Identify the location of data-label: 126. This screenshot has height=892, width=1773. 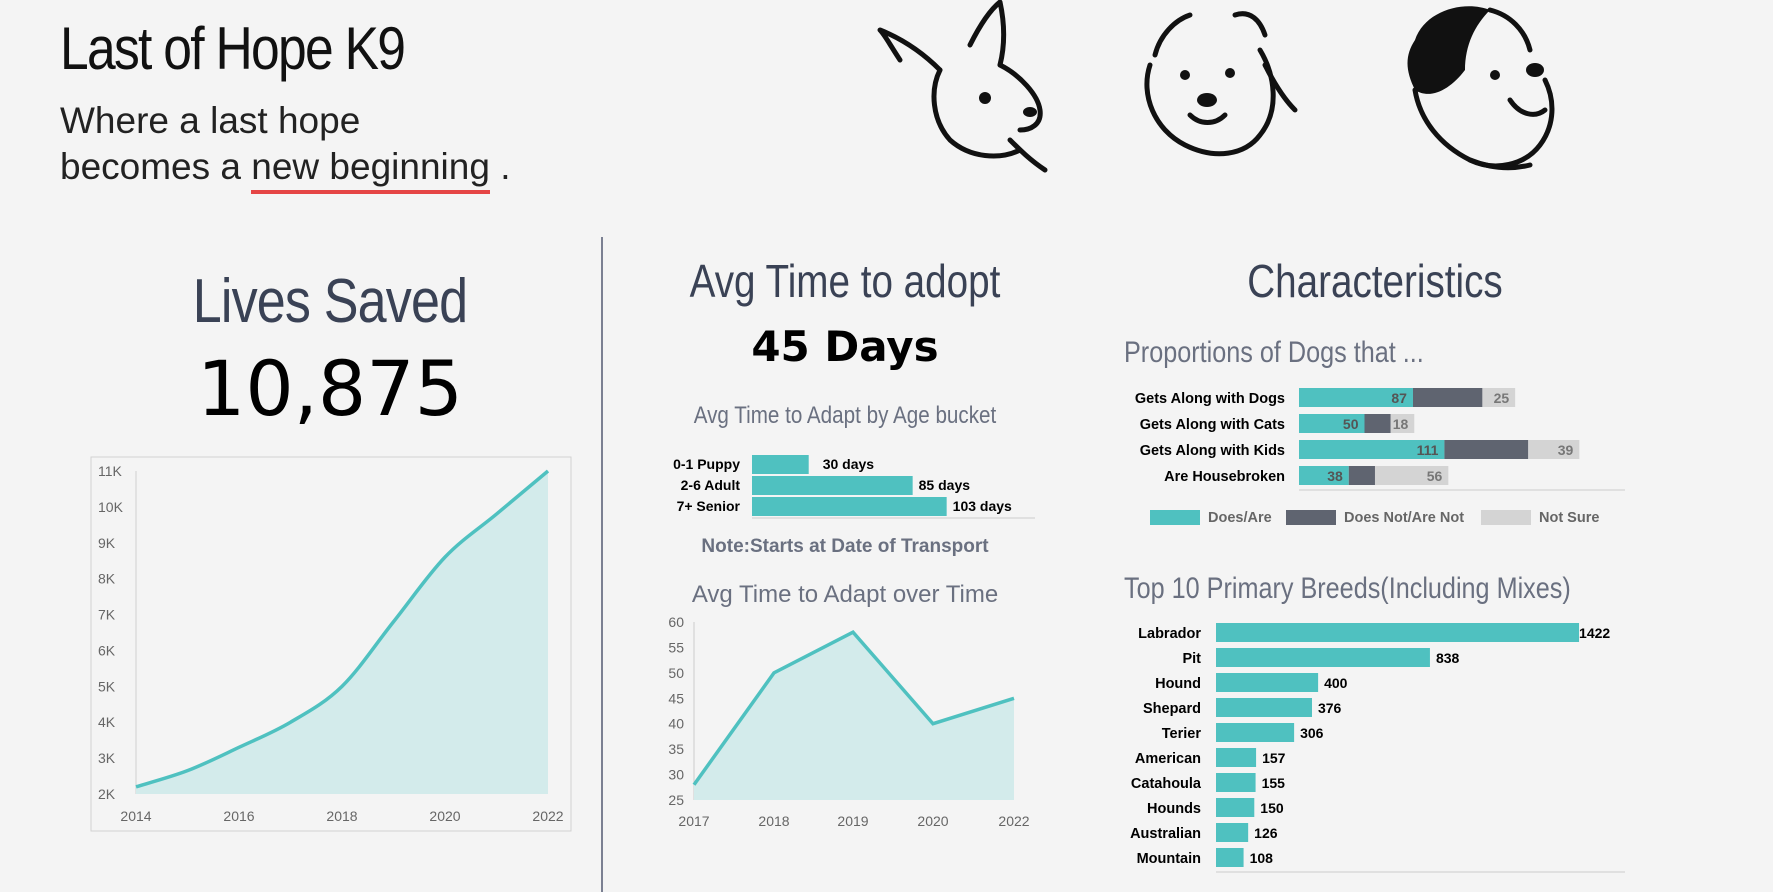
(1266, 833).